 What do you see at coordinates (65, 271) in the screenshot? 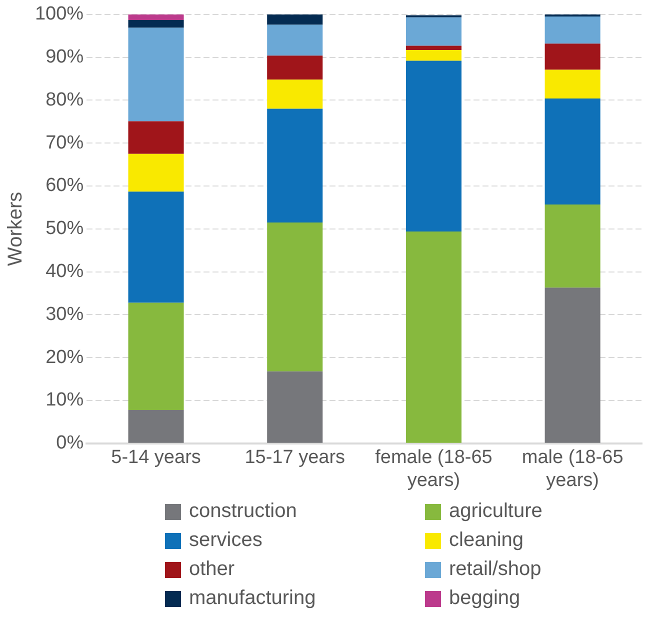
I see `y-tick-label: 40%` at bounding box center [65, 271].